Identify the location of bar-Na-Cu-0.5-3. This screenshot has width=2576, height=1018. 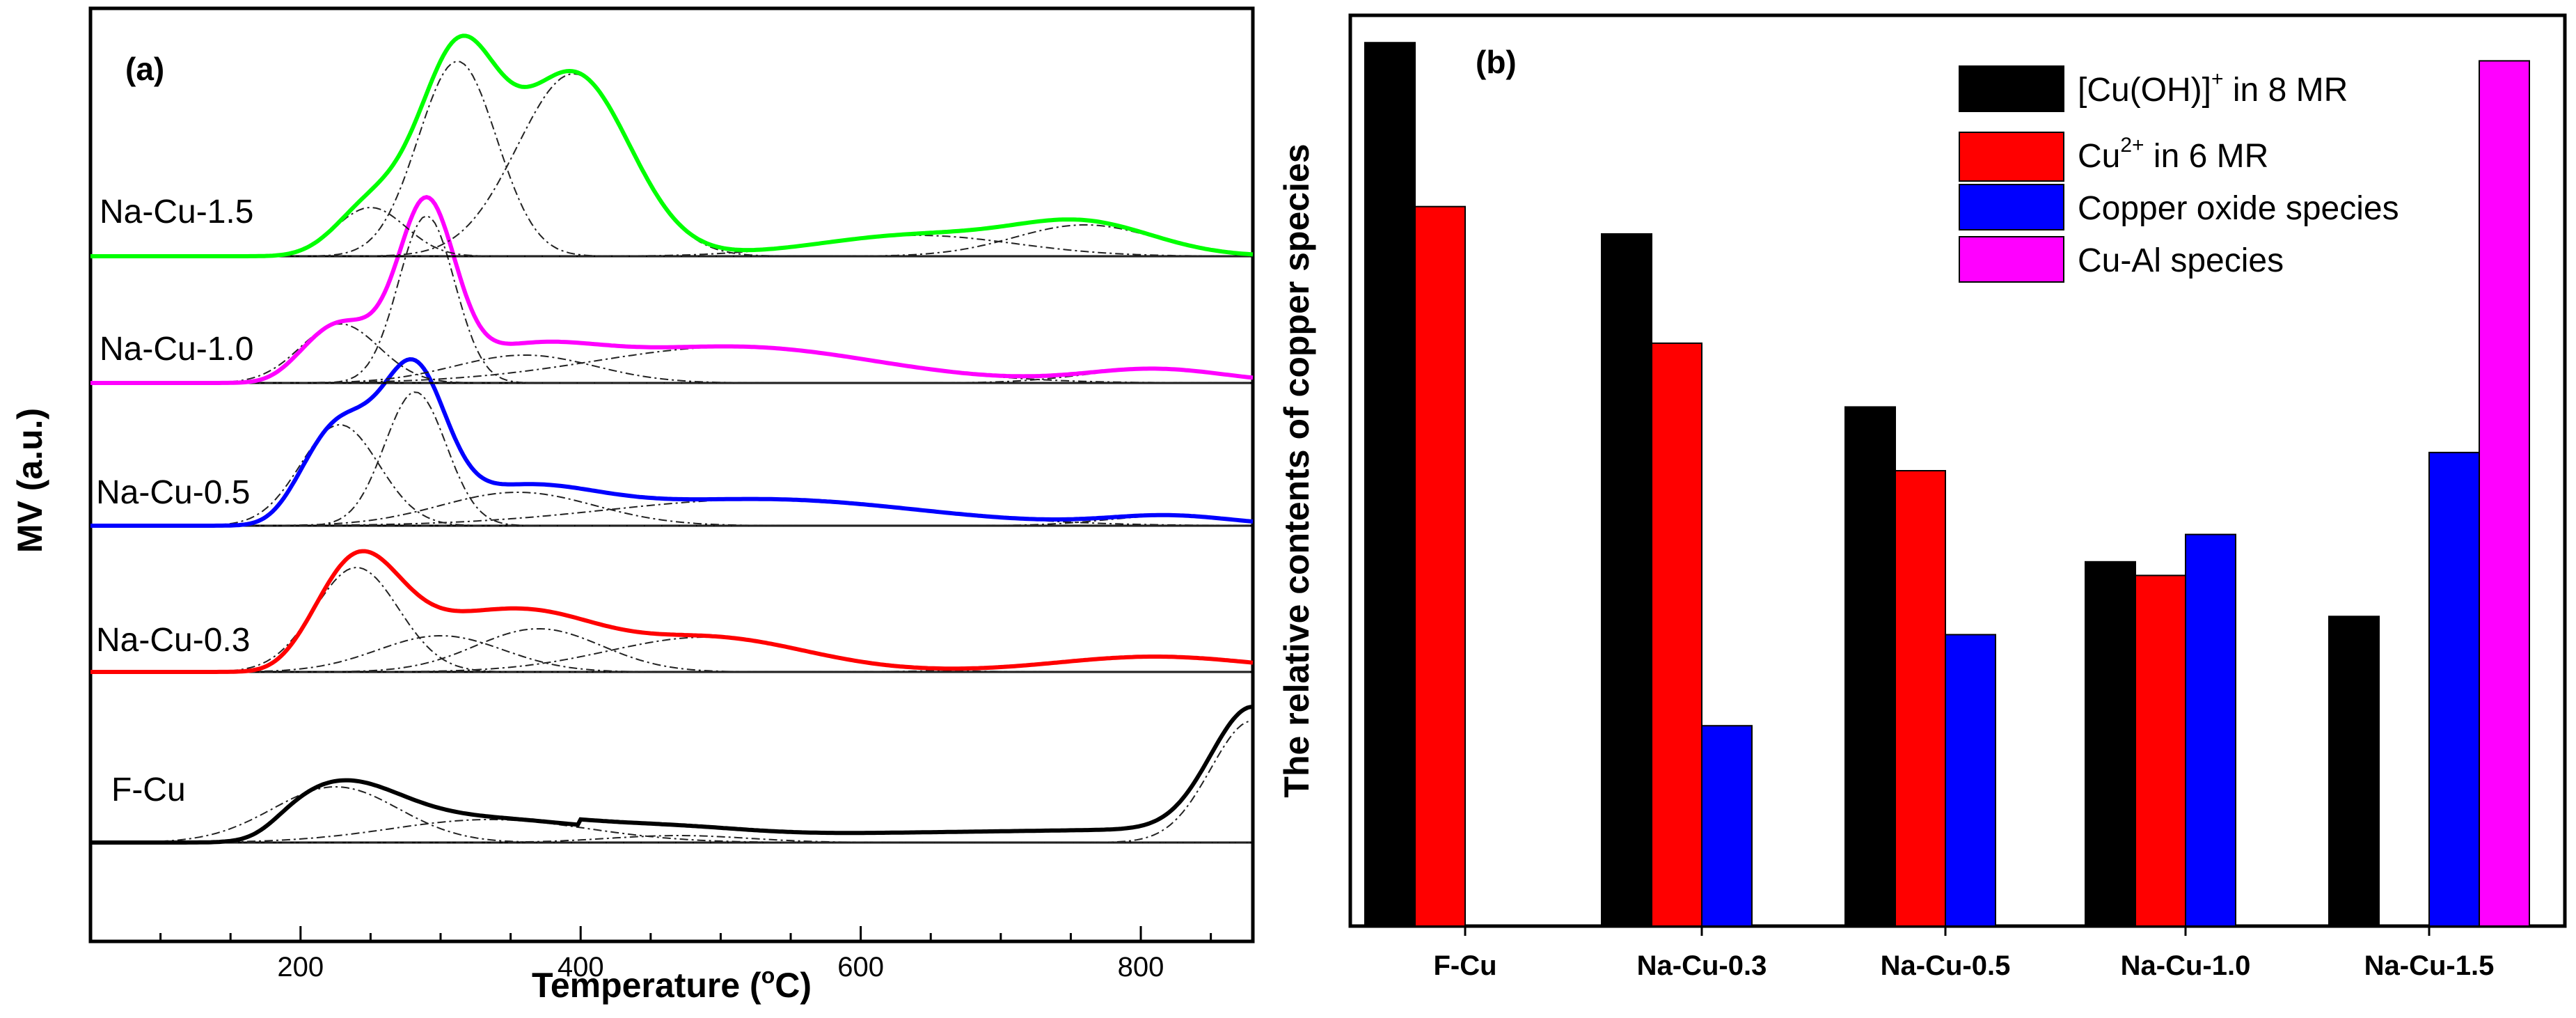
(1970, 780).